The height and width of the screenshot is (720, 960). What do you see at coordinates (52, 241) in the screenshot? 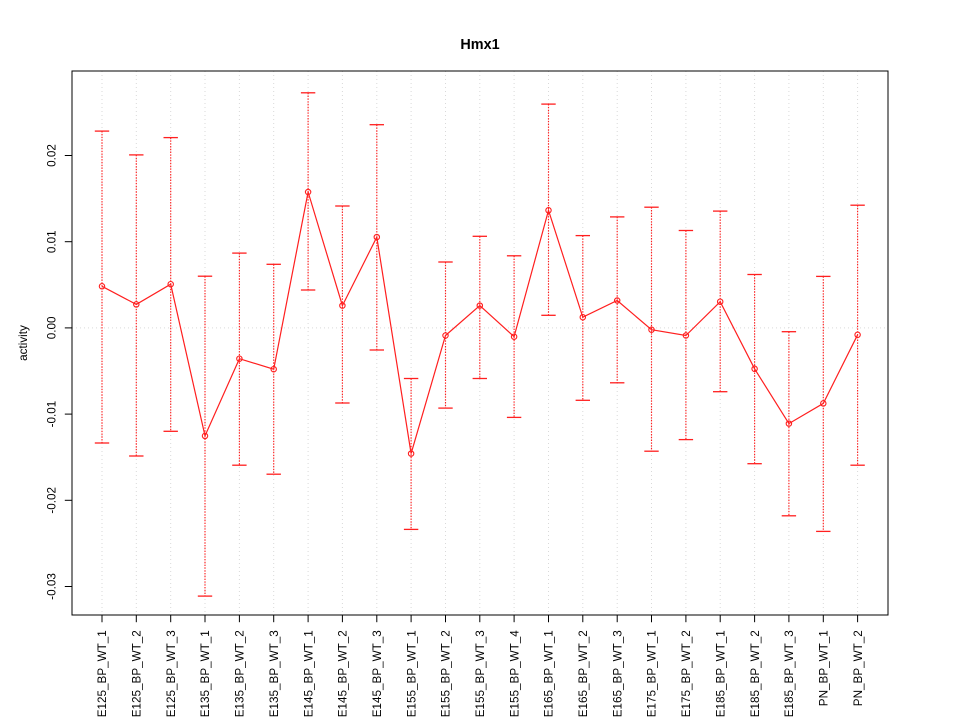
I see `svg-text: 0.01` at bounding box center [52, 241].